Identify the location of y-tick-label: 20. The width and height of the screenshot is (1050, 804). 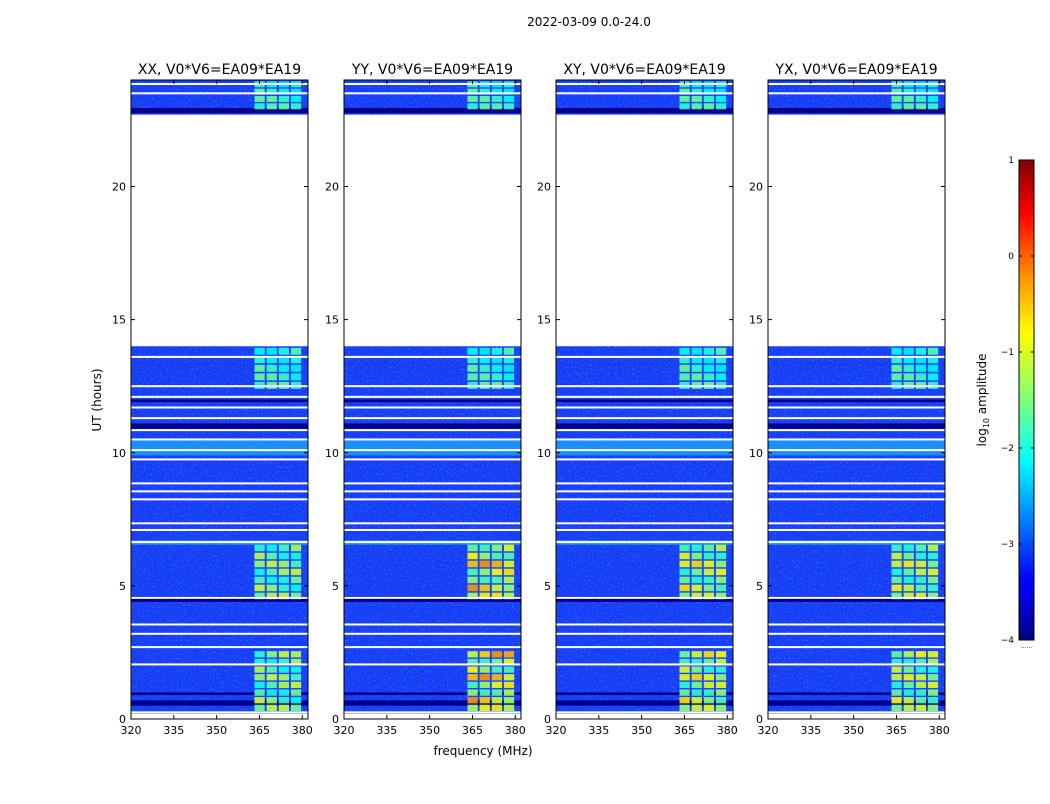
(756, 187).